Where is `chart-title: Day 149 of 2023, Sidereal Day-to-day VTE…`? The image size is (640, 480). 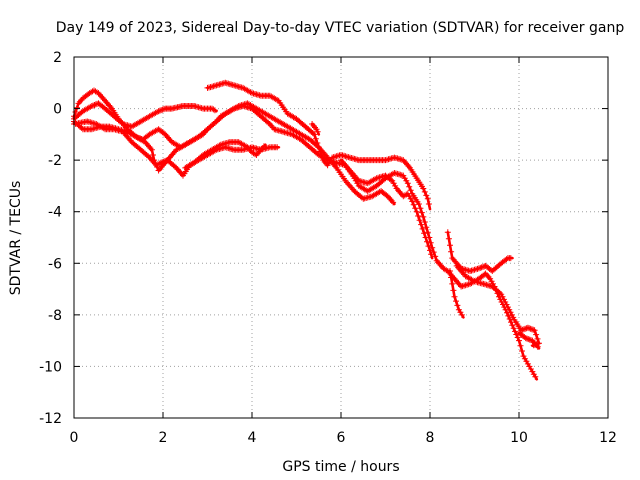 chart-title: Day 149 of 2023, Sidereal Day-to-day VTE… is located at coordinates (340, 28).